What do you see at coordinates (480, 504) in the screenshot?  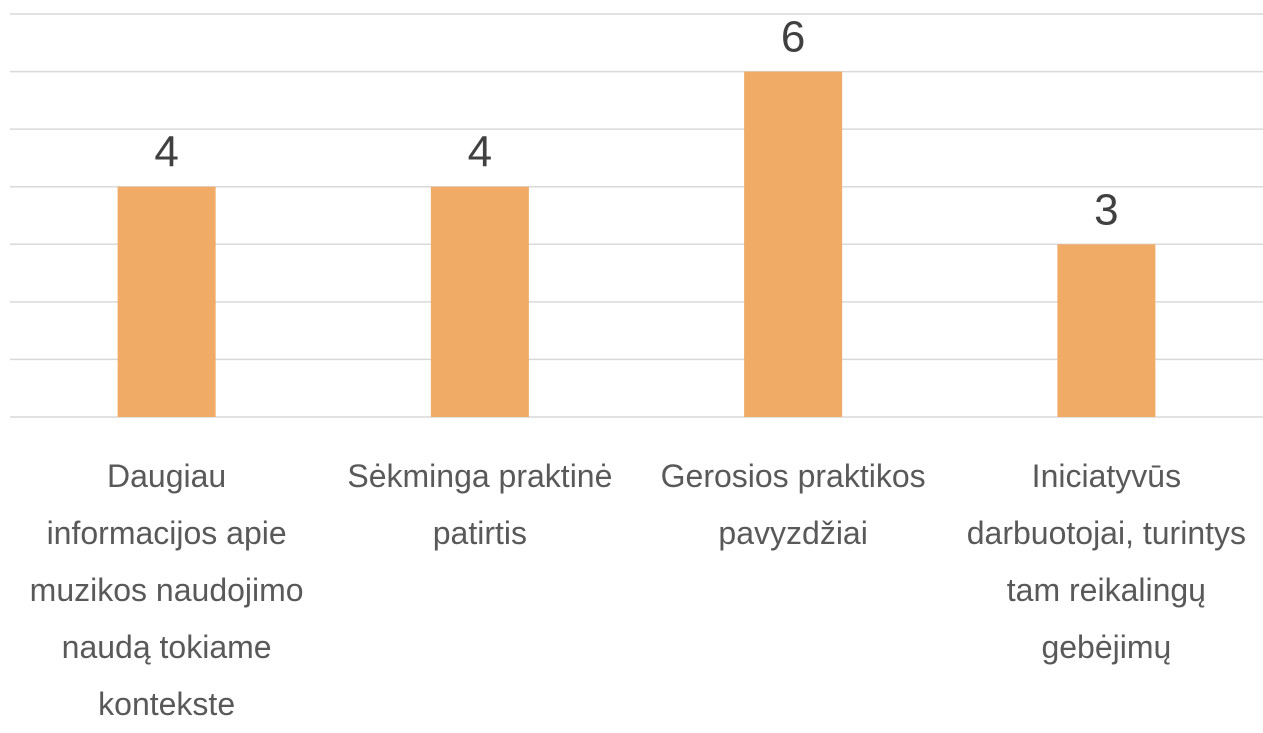 I see `x-tick-label: Sėkminga praktinė patirtis` at bounding box center [480, 504].